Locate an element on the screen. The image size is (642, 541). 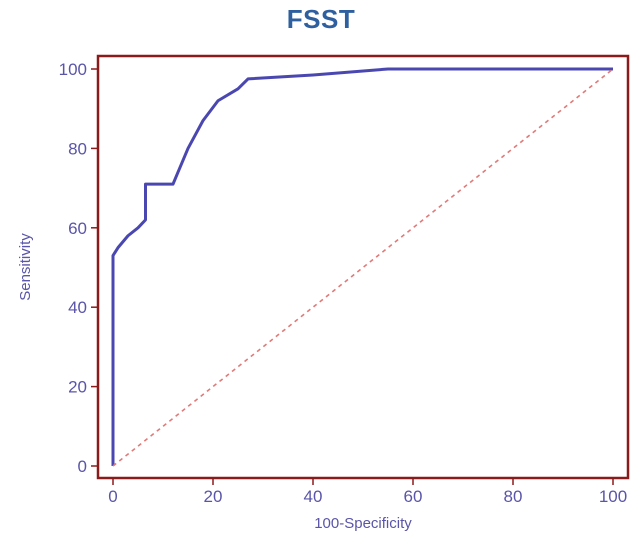
x-tick-label: 40 is located at coordinates (313, 496).